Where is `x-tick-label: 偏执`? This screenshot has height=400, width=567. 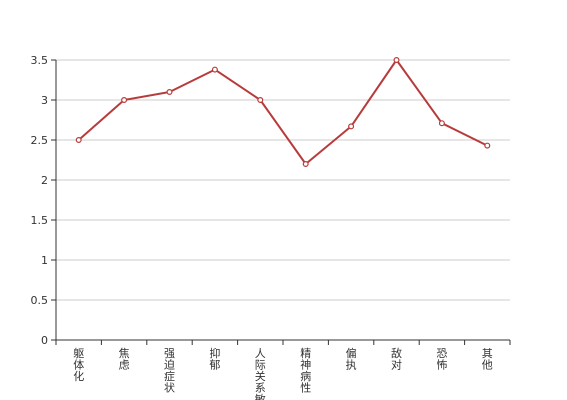
x-tick-label: 偏执 is located at coordinates (351, 359).